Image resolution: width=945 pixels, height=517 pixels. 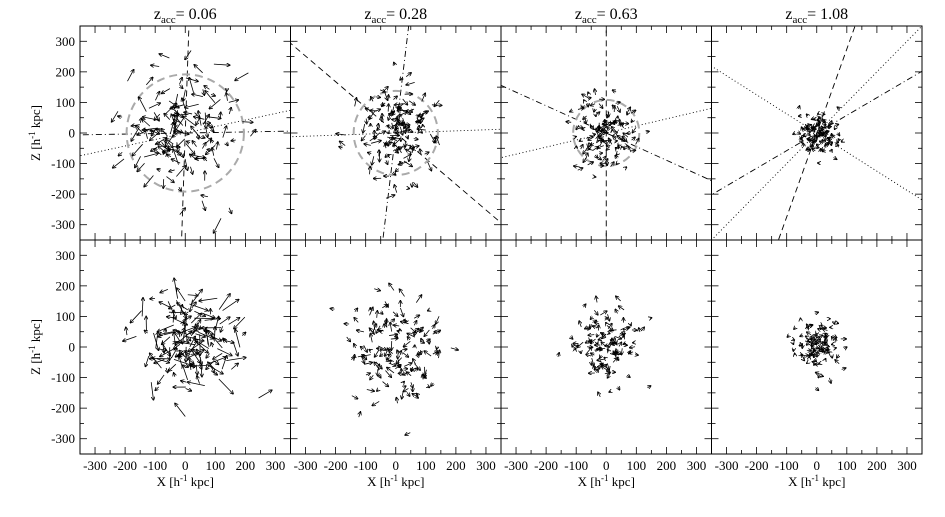 What do you see at coordinates (576, 465) in the screenshot?
I see `x-tick-label: -100` at bounding box center [576, 465].